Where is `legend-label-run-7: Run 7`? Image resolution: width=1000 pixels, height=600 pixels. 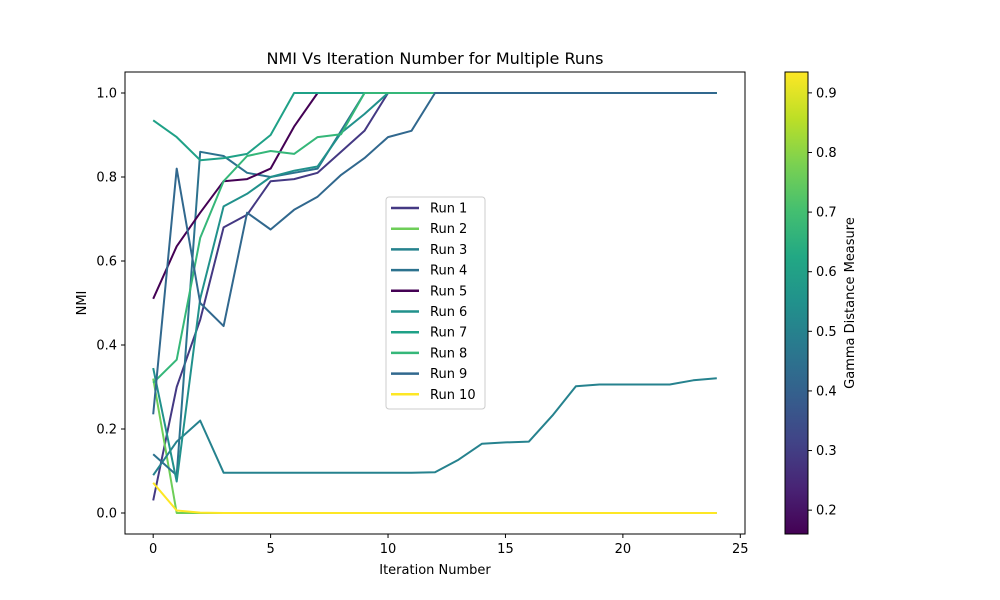
legend-label-run-7: Run 7 is located at coordinates (448, 333).